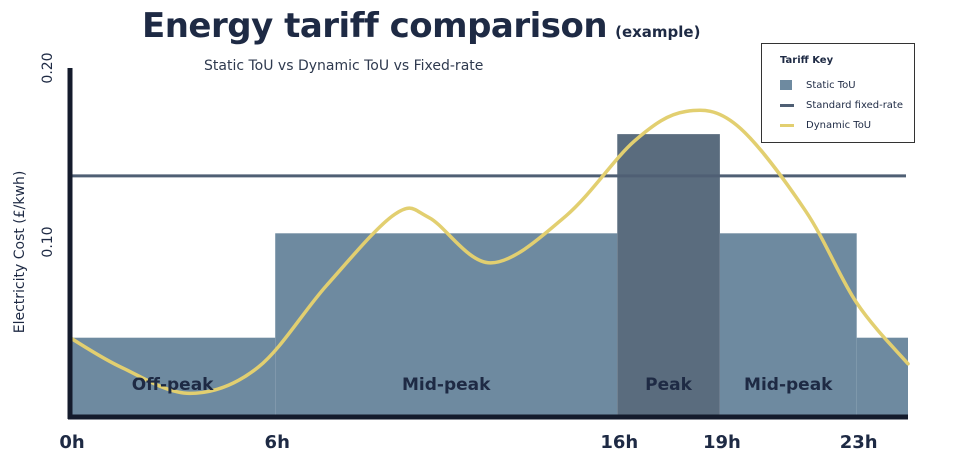 This screenshot has width=980, height=460. Describe the element at coordinates (277, 442) in the screenshot. I see `x-tick-label-1: 6h` at that location.